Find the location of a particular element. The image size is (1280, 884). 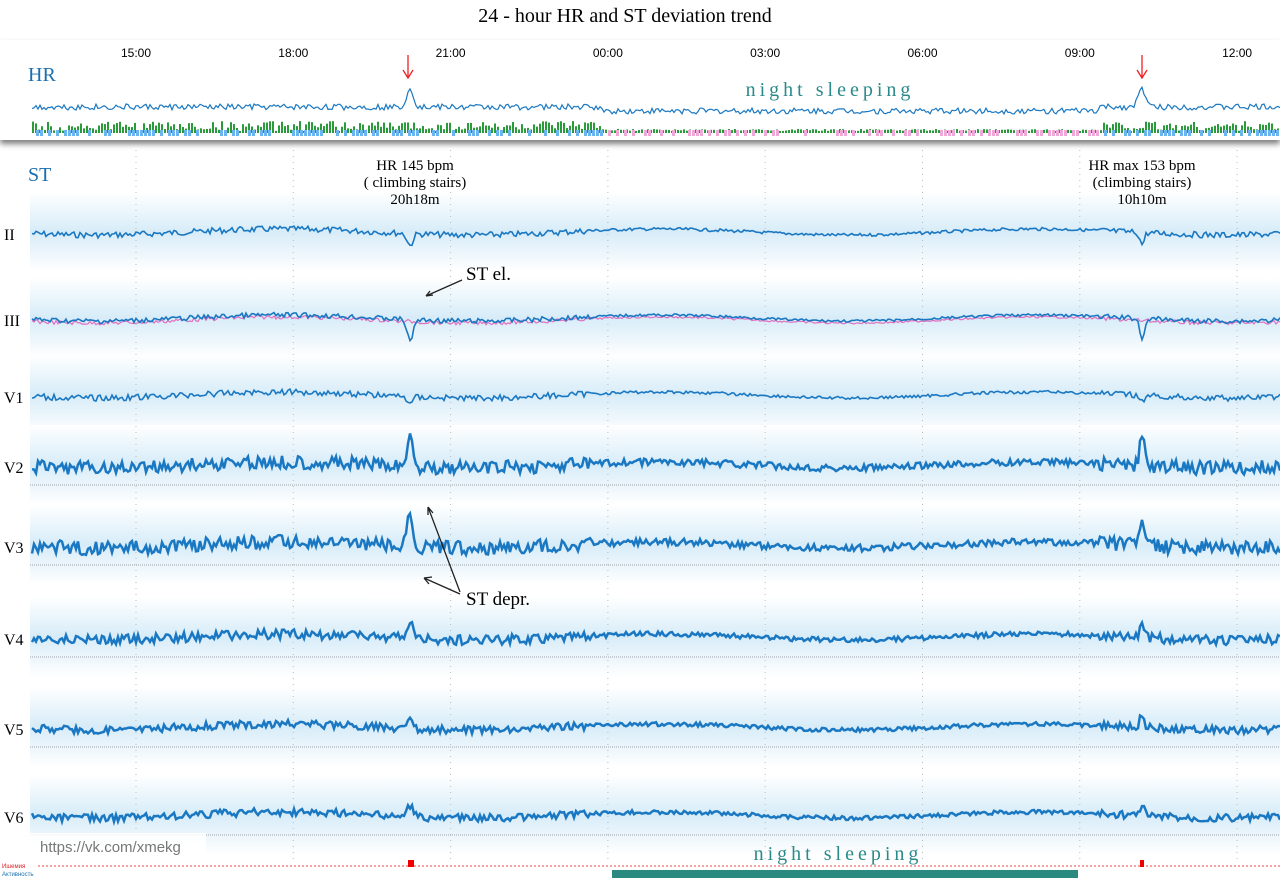

st-trace is located at coordinates (655, 320).